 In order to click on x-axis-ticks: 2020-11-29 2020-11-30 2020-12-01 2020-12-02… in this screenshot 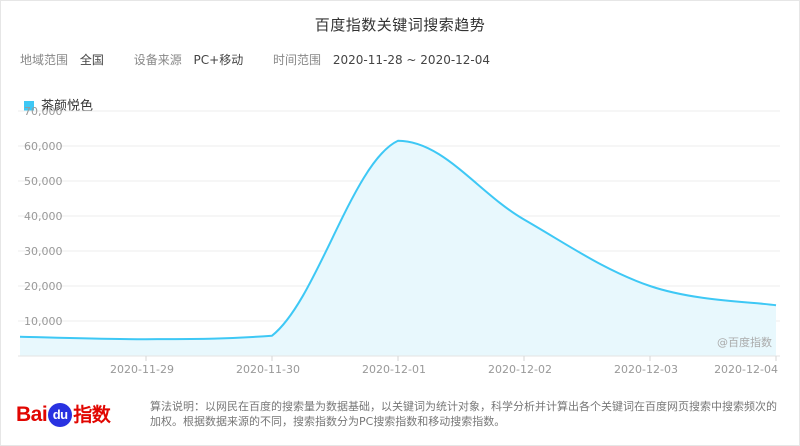, I will do `click(444, 366)`.